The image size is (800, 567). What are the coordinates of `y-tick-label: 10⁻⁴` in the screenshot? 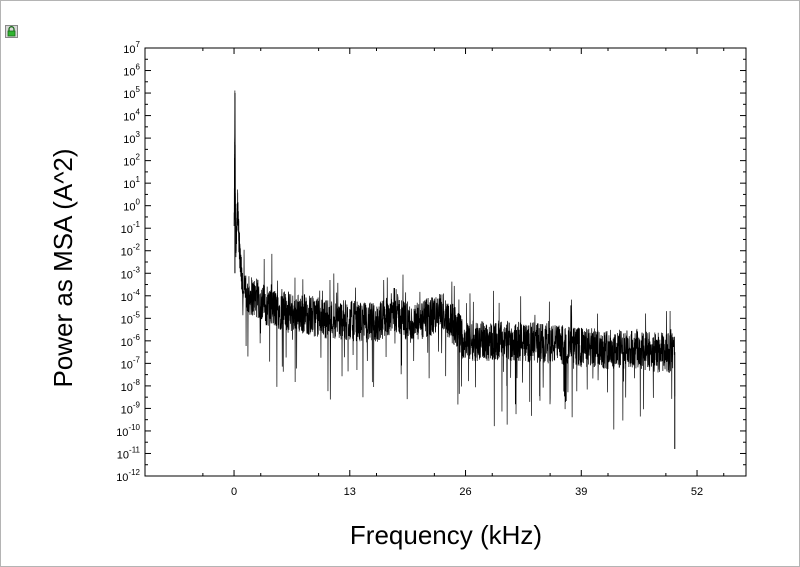 It's located at (131, 296).